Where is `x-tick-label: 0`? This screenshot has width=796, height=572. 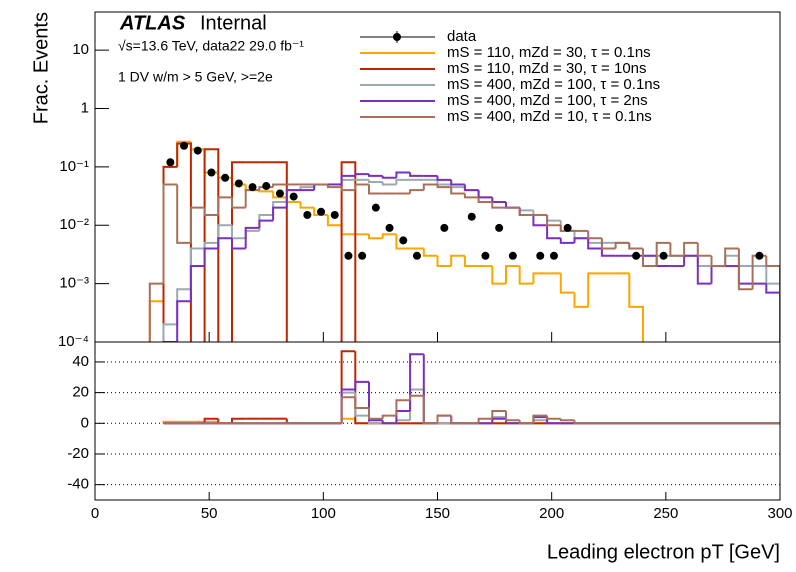
x-tick-label: 0 is located at coordinates (95, 513).